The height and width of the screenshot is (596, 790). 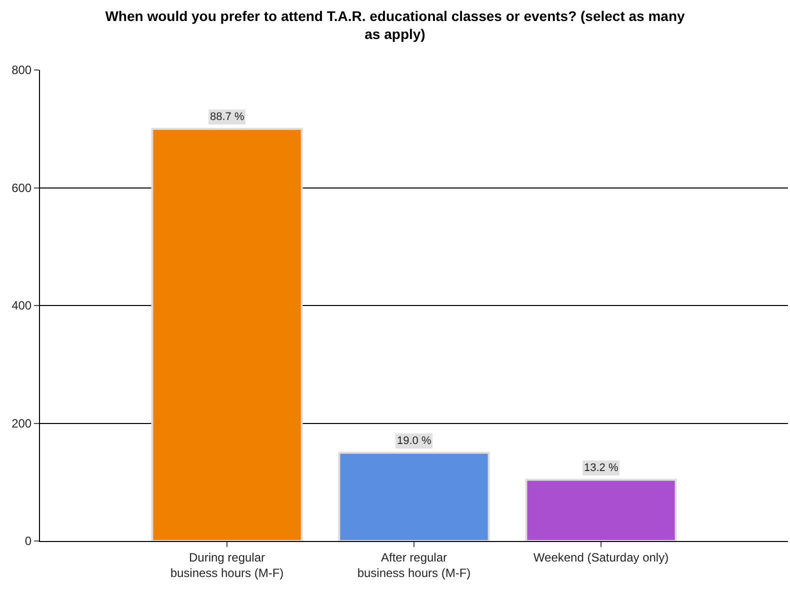 I want to click on x-tick-label: After regular business hours (M-F), so click(x=414, y=565).